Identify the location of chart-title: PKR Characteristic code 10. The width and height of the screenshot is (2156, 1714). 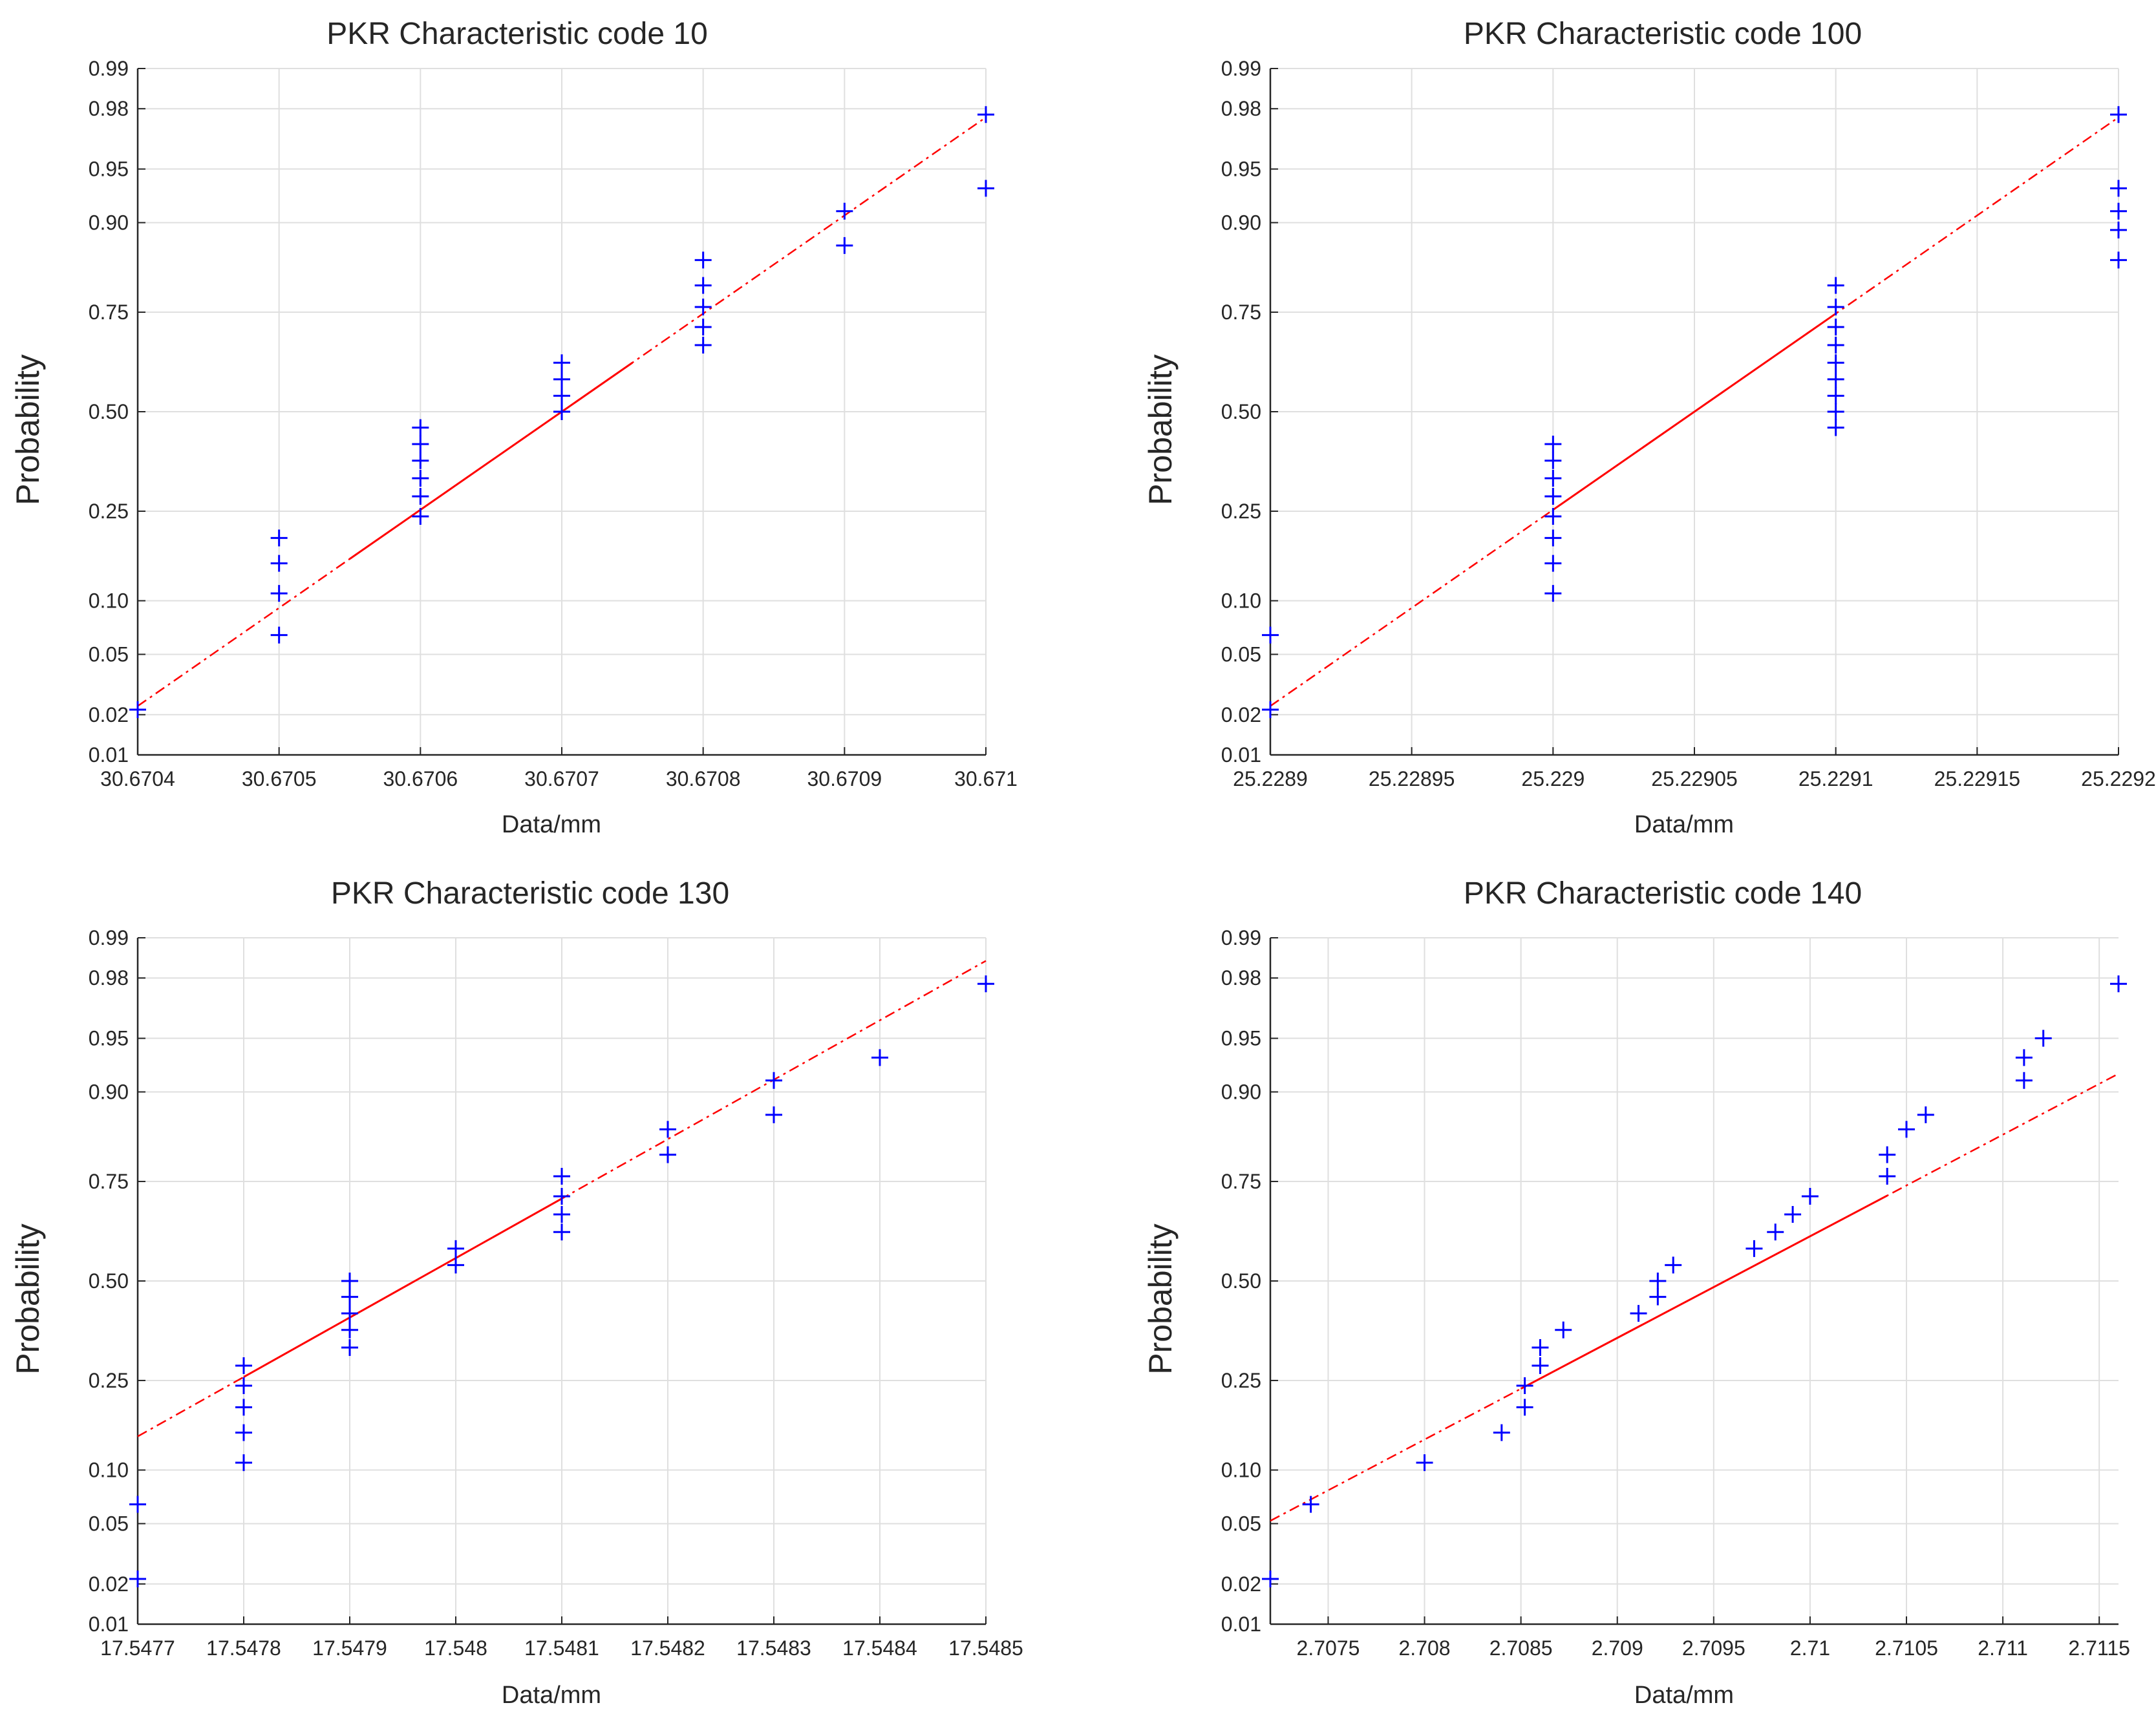
(517, 34).